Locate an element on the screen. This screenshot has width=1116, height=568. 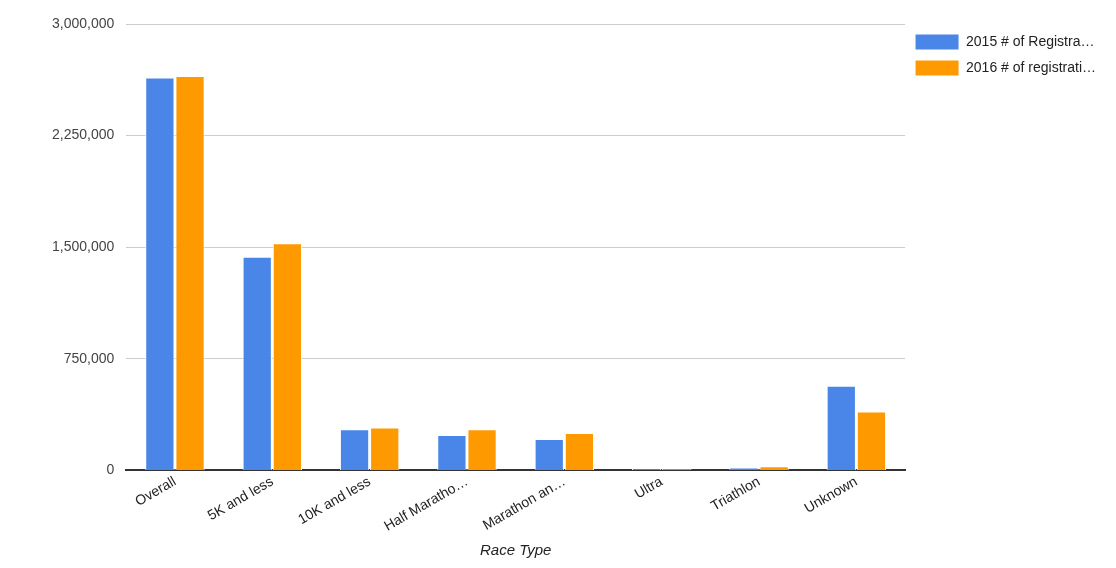
x-tick-label: 5K and less is located at coordinates (240, 498).